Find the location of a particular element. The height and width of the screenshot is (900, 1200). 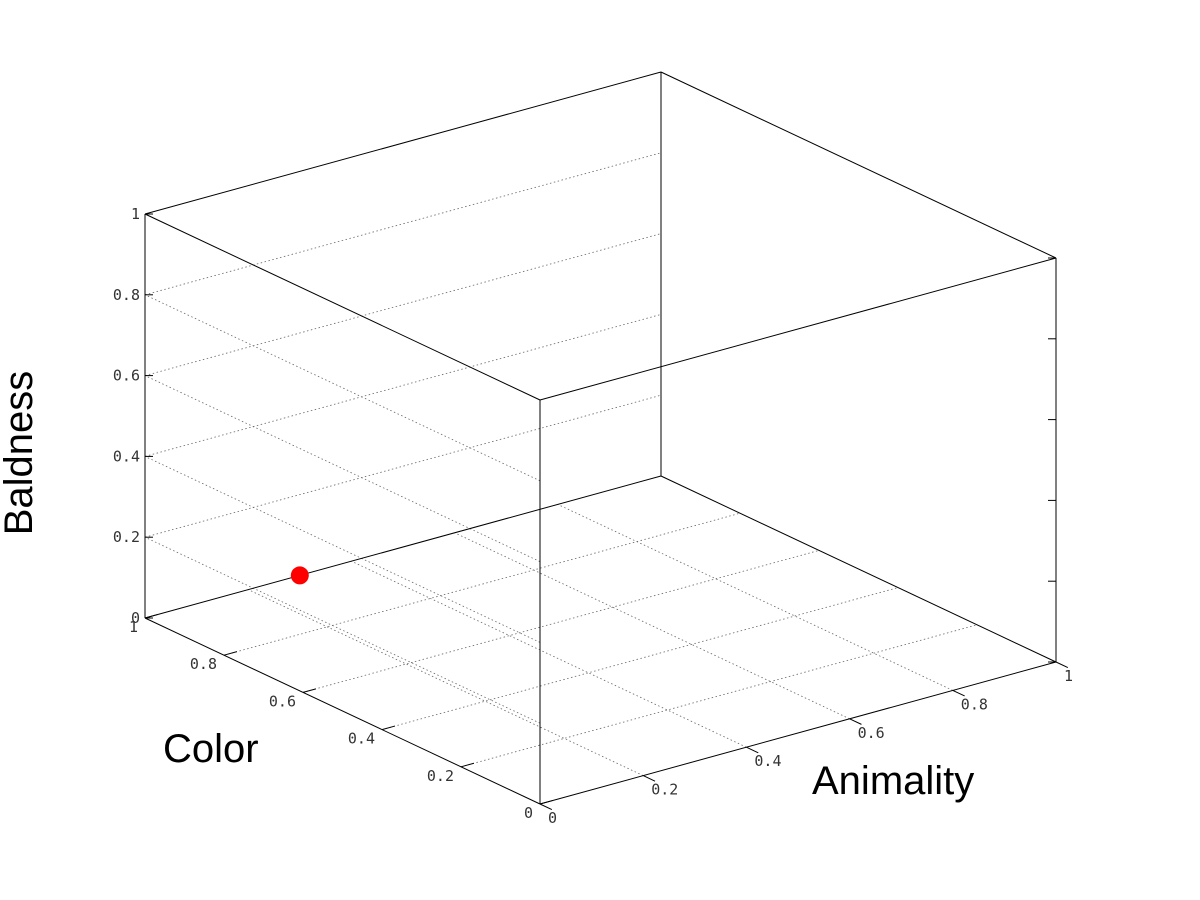

x-tick-label: 0 is located at coordinates (552, 818).